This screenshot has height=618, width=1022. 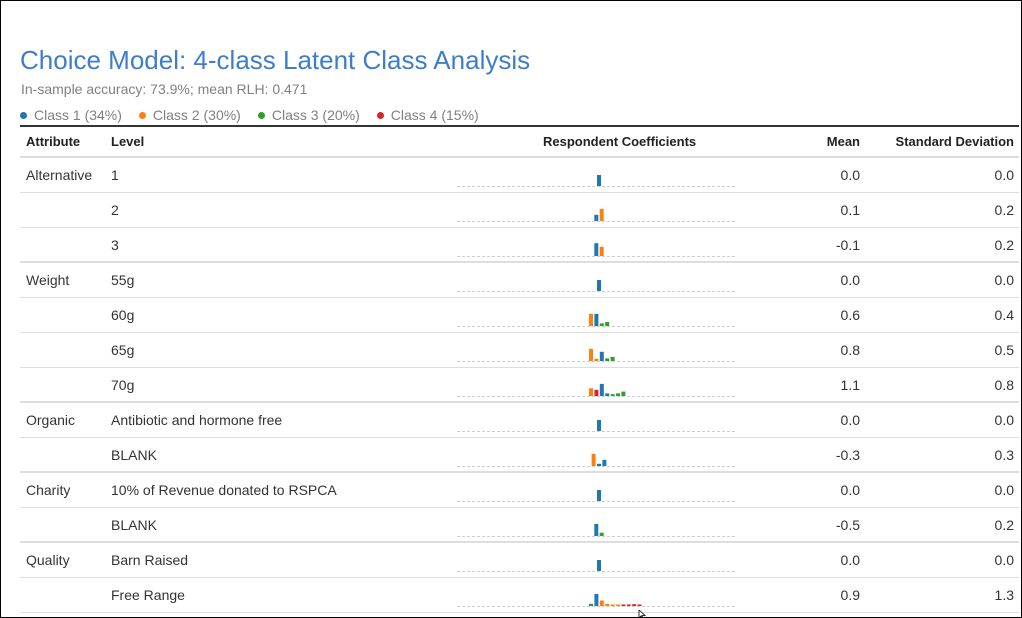 I want to click on header-attribute: Attribute, so click(x=53, y=141).